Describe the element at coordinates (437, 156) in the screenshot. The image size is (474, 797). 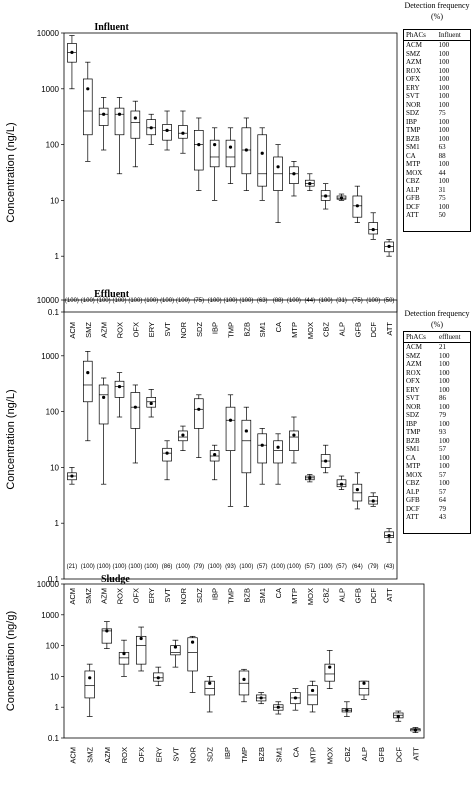
I see `table-row: CA 88` at that location.